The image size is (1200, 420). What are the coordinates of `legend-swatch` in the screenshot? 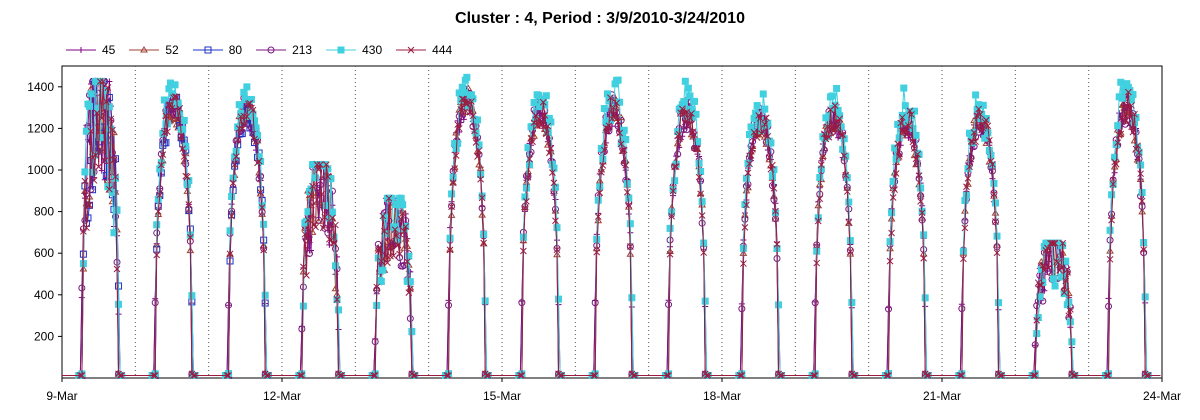 It's located at (207, 50).